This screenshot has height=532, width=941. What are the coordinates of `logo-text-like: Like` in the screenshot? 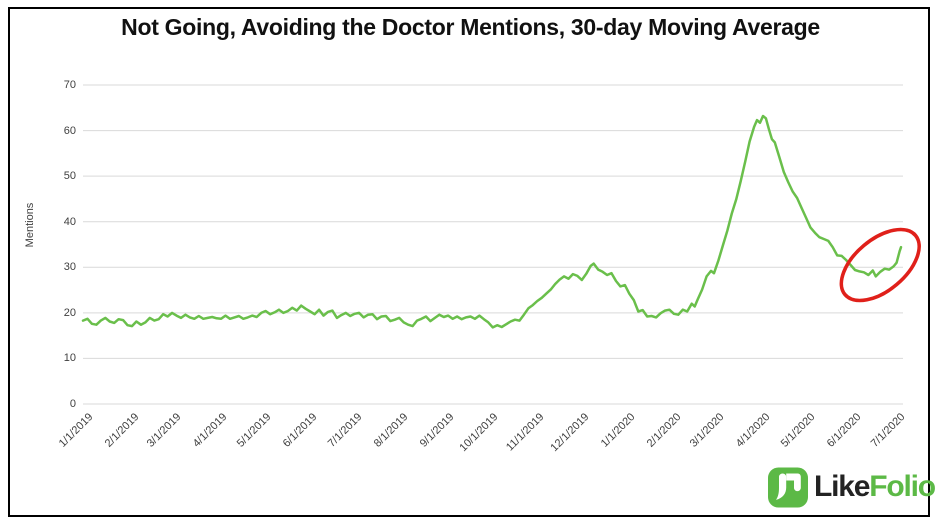 It's located at (842, 486).